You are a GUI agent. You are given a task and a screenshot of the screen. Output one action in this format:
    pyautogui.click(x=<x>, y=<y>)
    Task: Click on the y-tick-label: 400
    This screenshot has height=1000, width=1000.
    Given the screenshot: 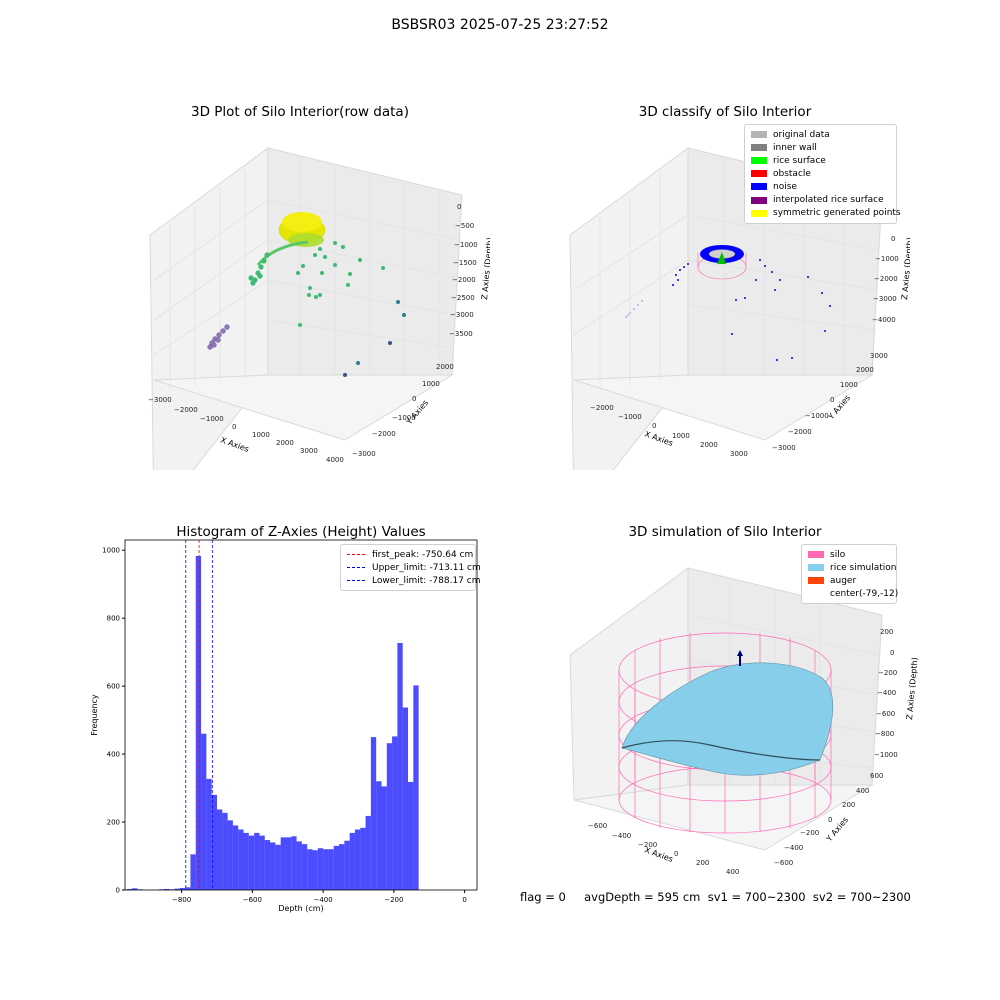 What is the action you would take?
    pyautogui.click(x=113, y=755)
    